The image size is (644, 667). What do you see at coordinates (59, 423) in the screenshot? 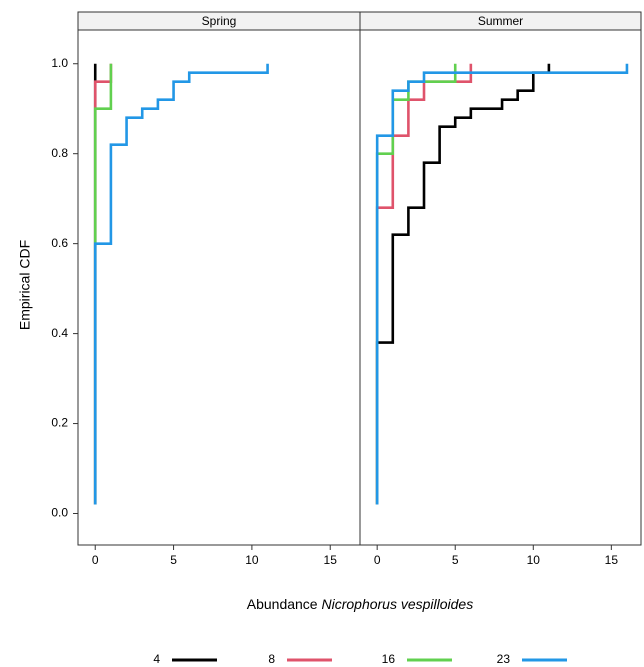
I see `y-tick-label: 0.2` at bounding box center [59, 423].